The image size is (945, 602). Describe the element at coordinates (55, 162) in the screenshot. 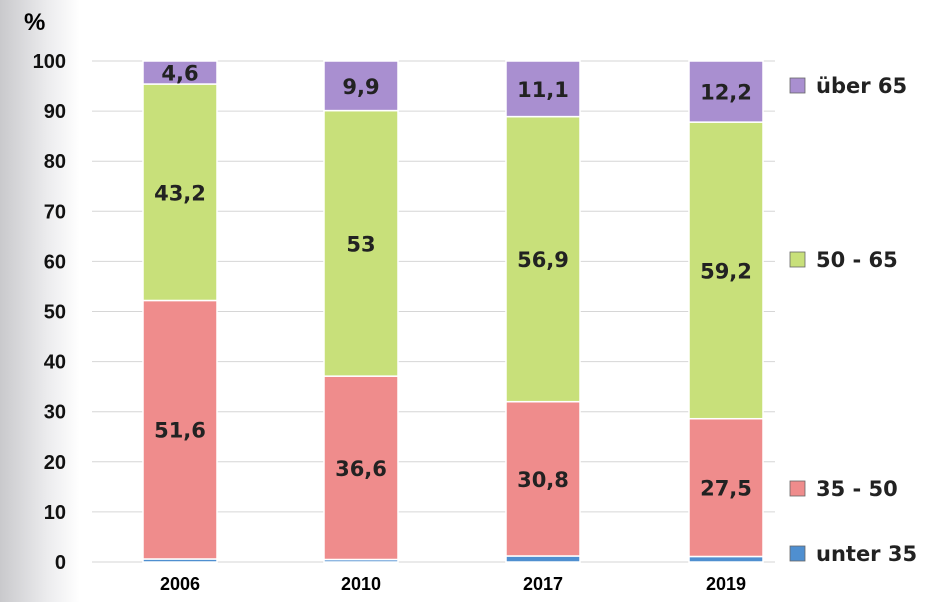

I see `y-tick-label: 80` at that location.